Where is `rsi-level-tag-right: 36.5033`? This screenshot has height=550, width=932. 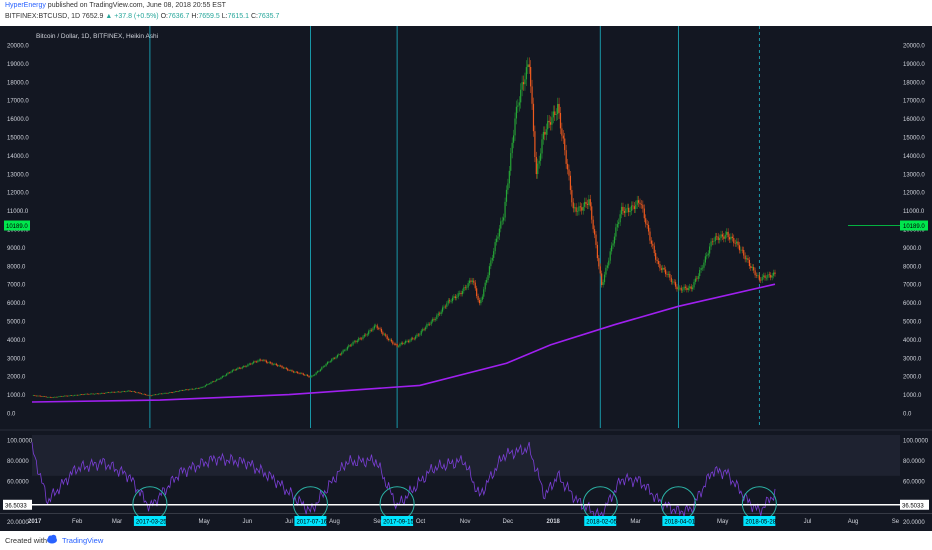 rsi-level-tag-right: 36.5033 is located at coordinates (913, 506).